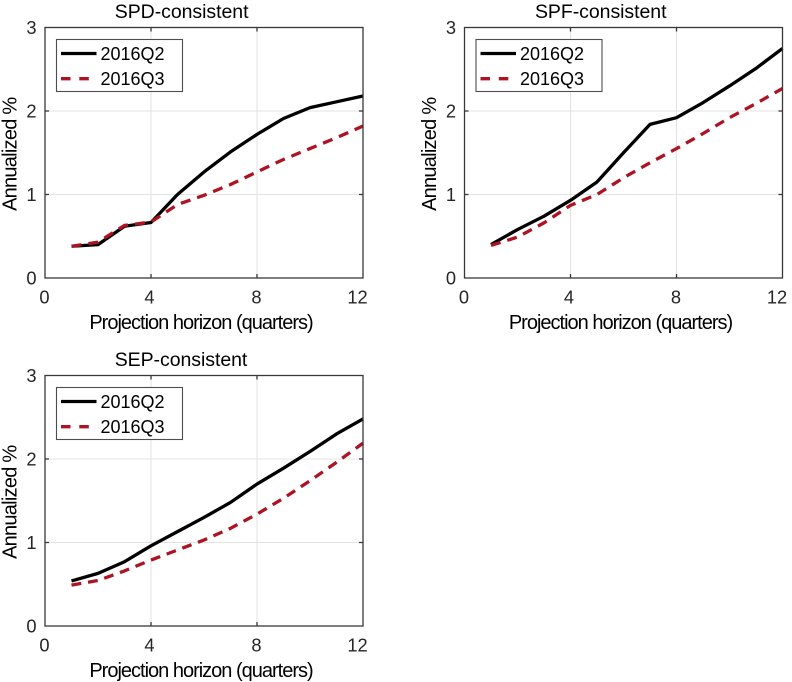  I want to click on svg-text: SPD-consistent, so click(182, 12).